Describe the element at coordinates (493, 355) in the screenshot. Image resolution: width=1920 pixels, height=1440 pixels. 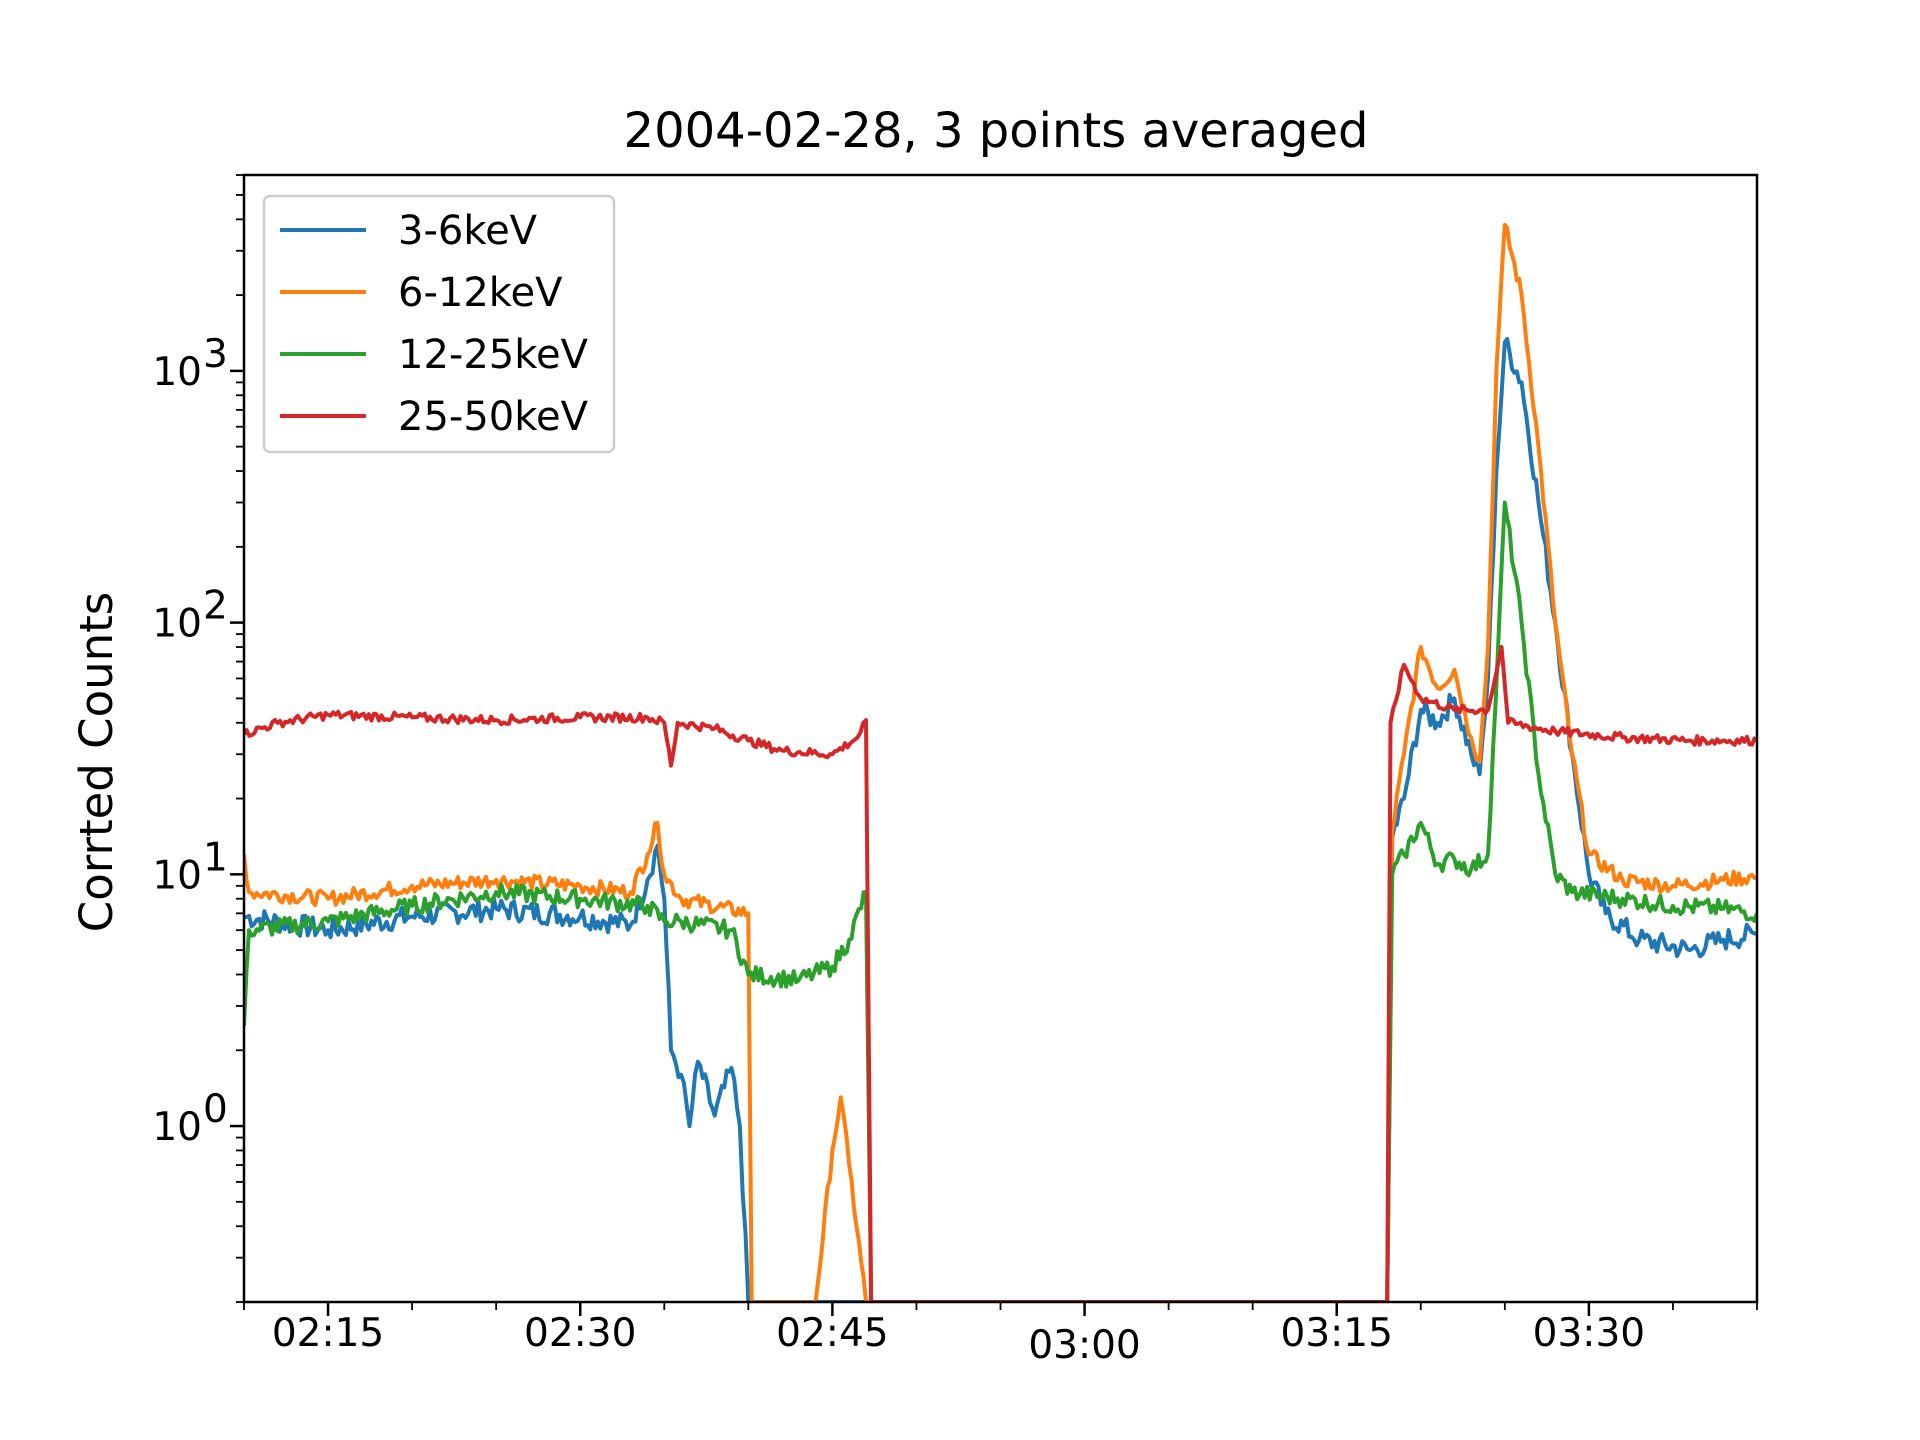
I see `legend-label: 12-25keV` at that location.